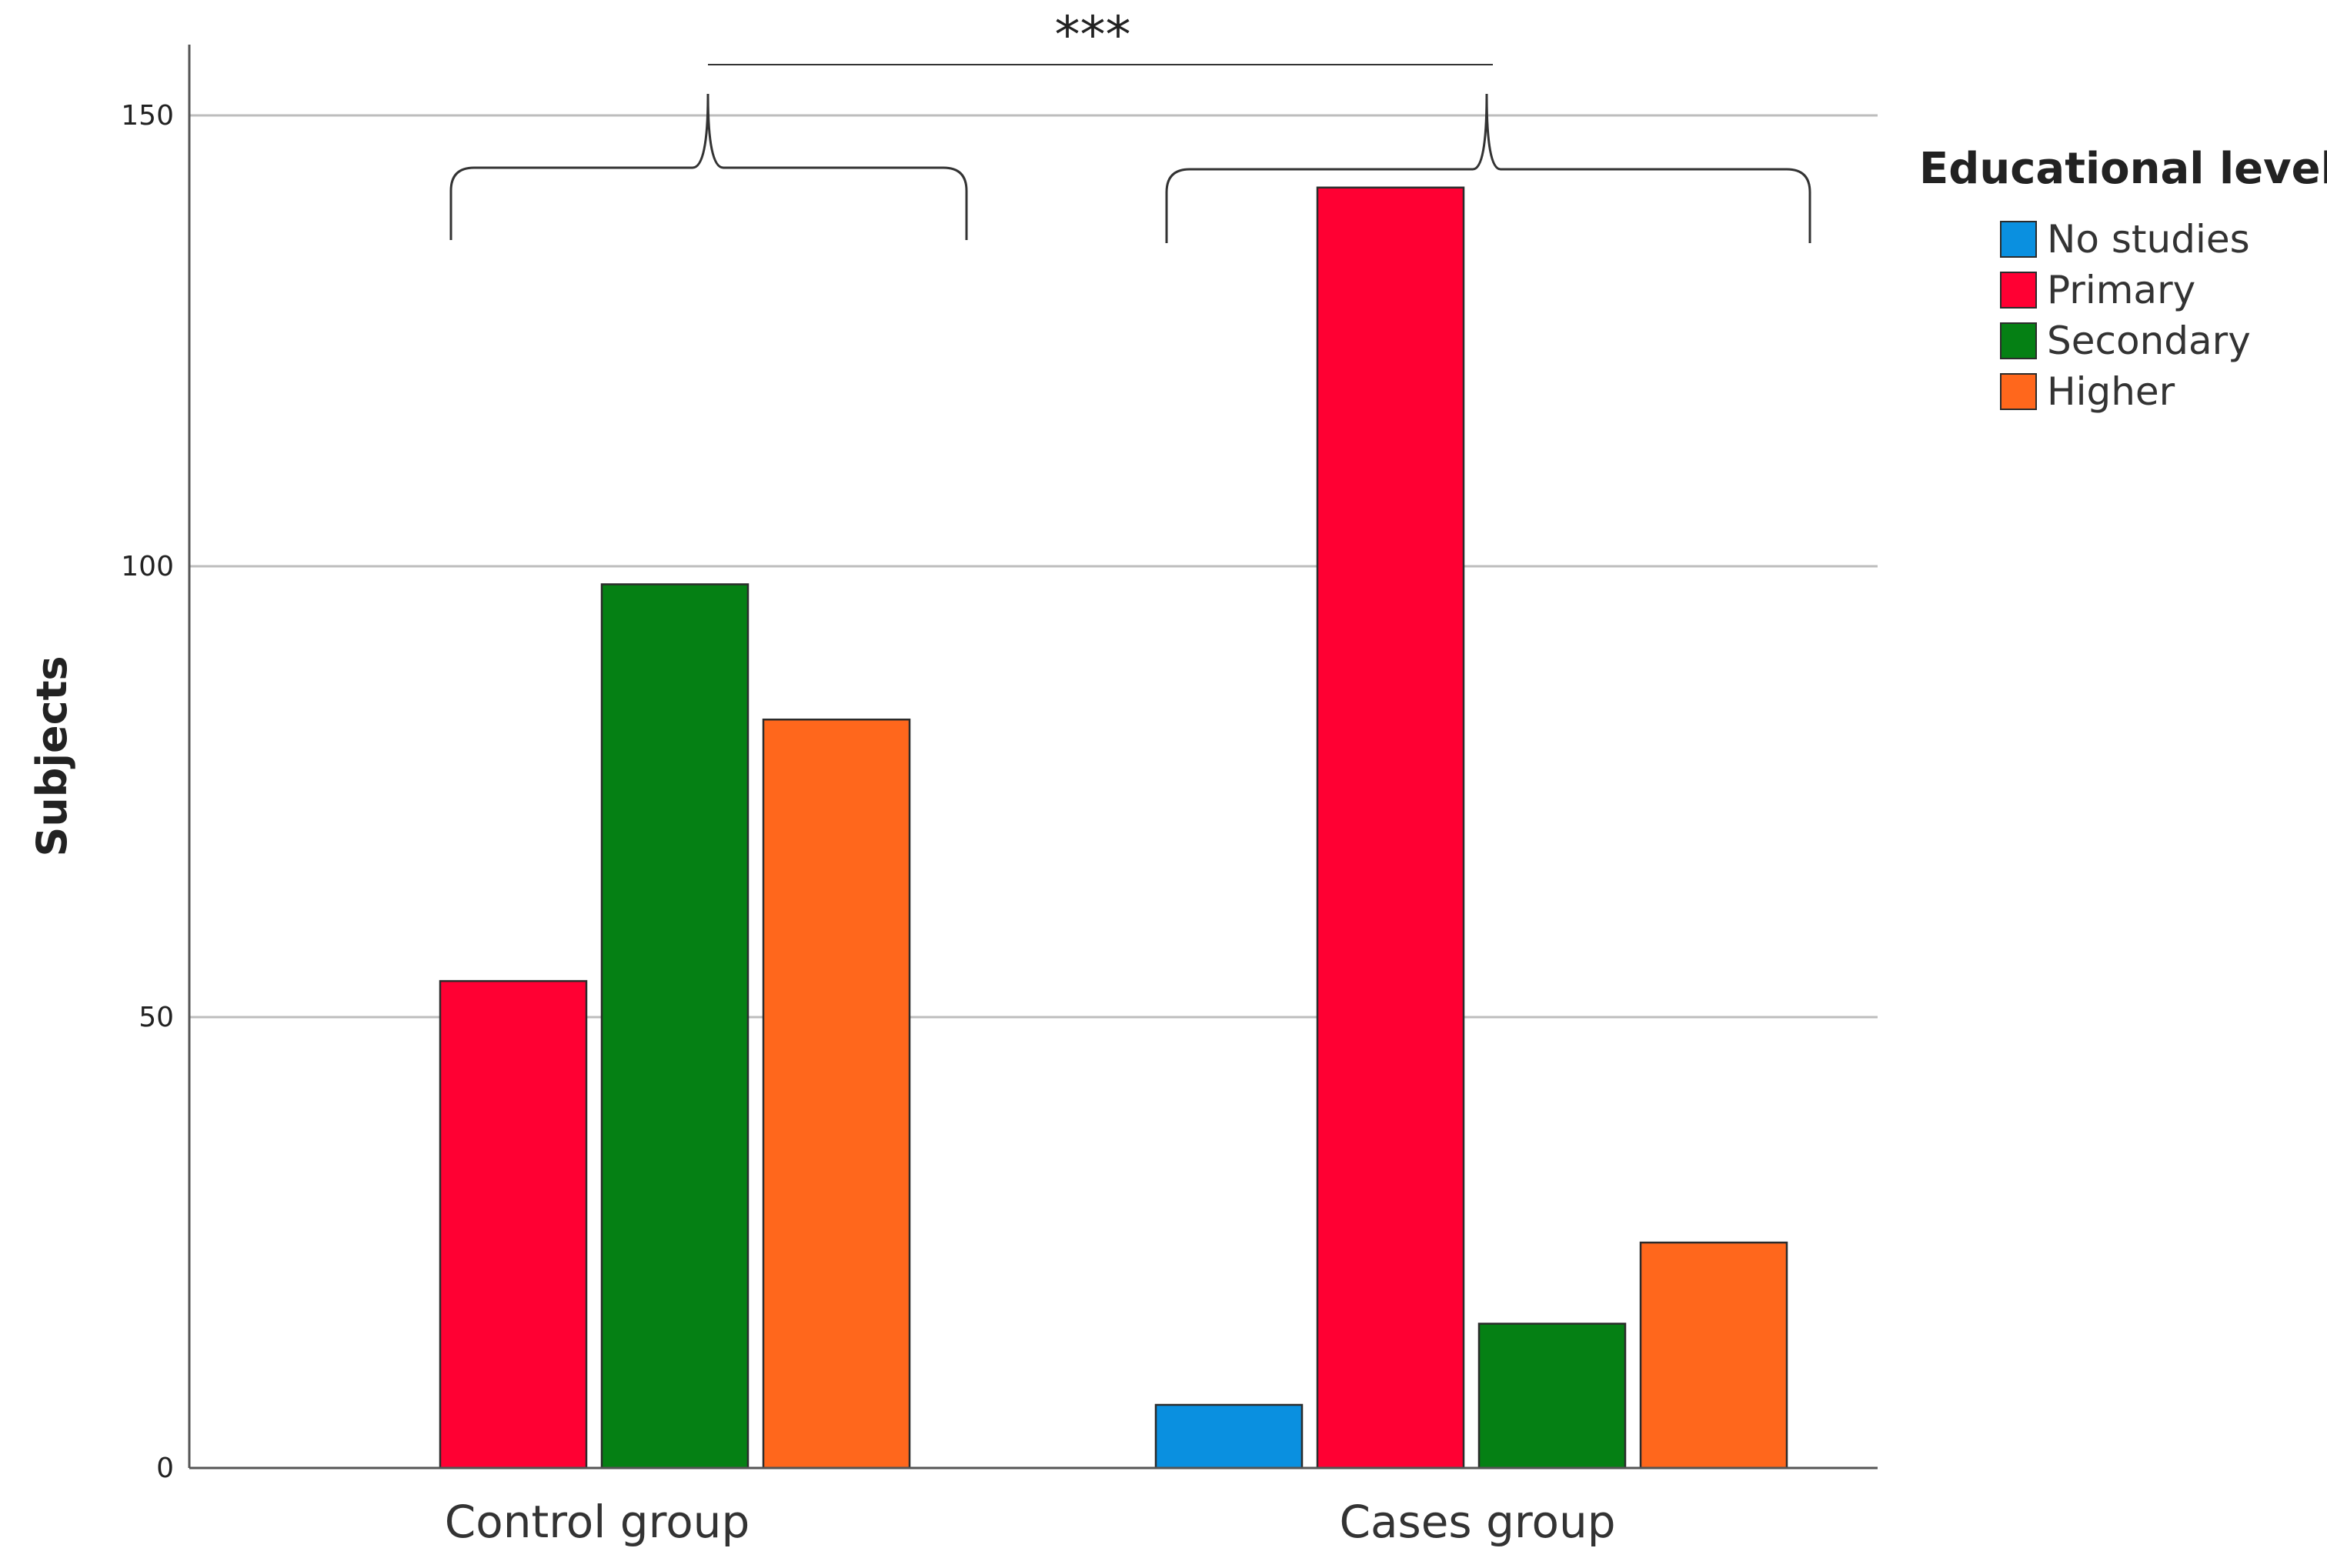 This screenshot has width=2327, height=1568. I want to click on legend-swatch-secondary, so click(2018, 341).